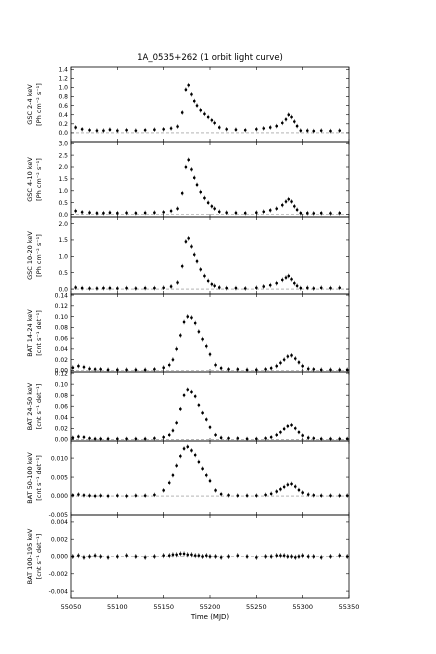  Describe the element at coordinates (62, 371) in the screenshot. I see `y-tick-label: 0.00` at that location.